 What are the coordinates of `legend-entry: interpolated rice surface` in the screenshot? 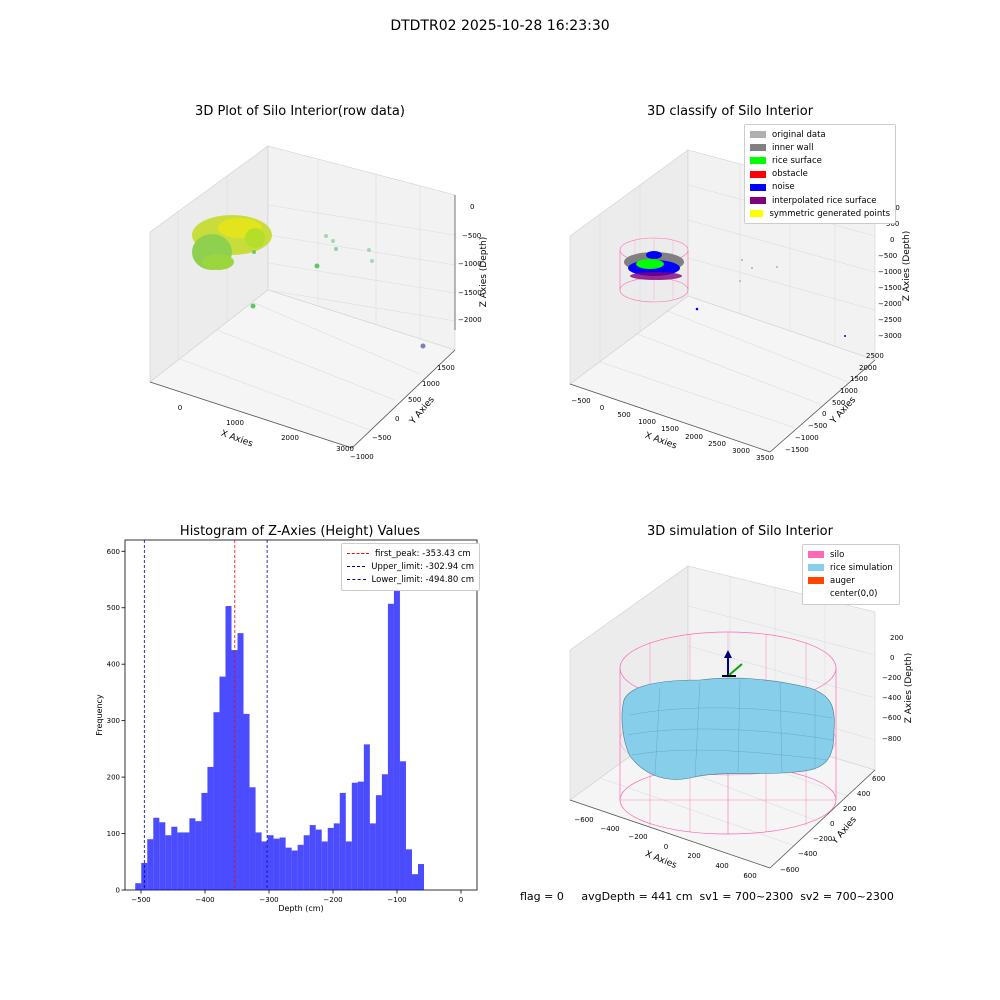 It's located at (820, 200).